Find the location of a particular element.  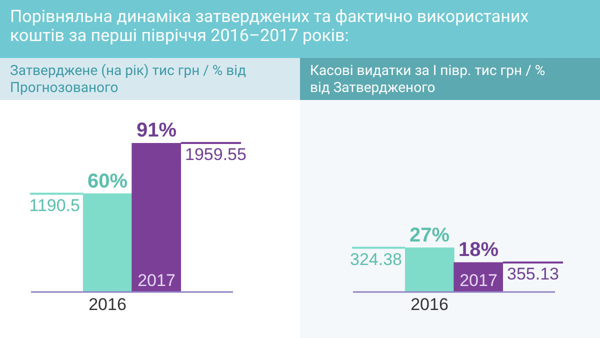

annotation: 355.13 is located at coordinates (533, 274).